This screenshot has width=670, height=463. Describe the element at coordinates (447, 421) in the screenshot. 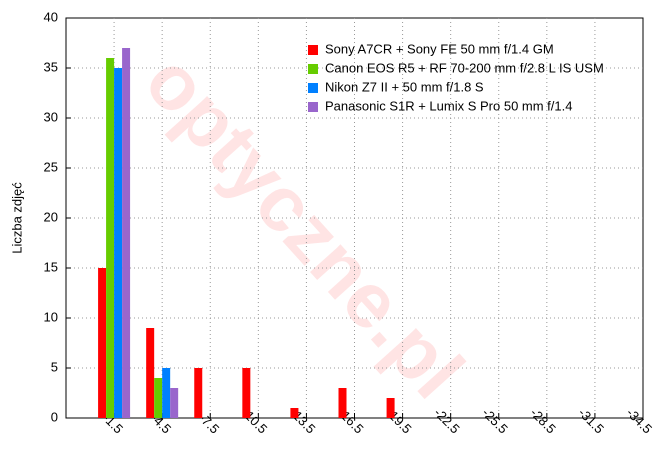

I see `x-tick-label: -22.5` at that location.